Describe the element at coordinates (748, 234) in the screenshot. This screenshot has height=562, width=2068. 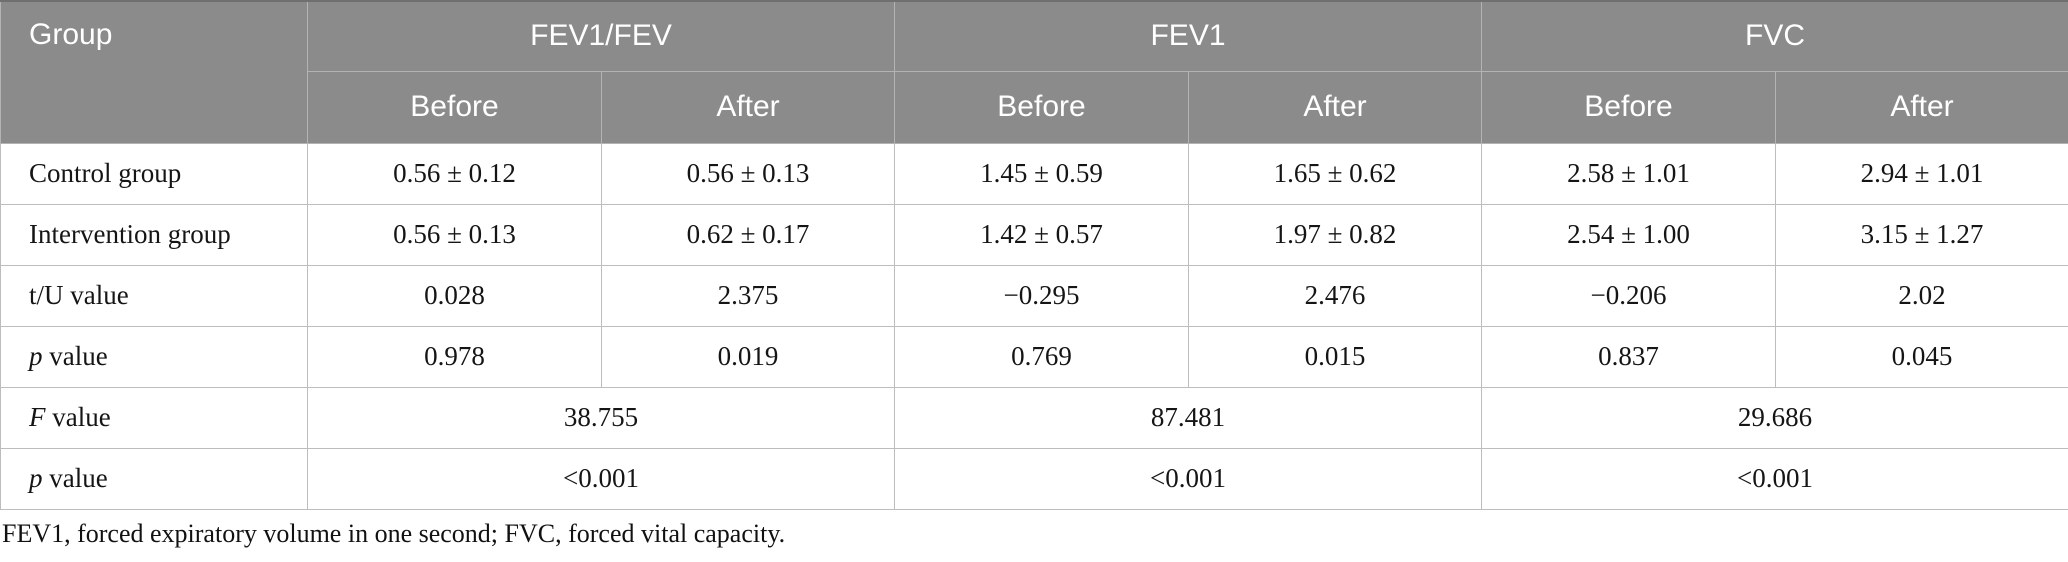
I see `data-cell: 0.62 ± 0.17` at that location.